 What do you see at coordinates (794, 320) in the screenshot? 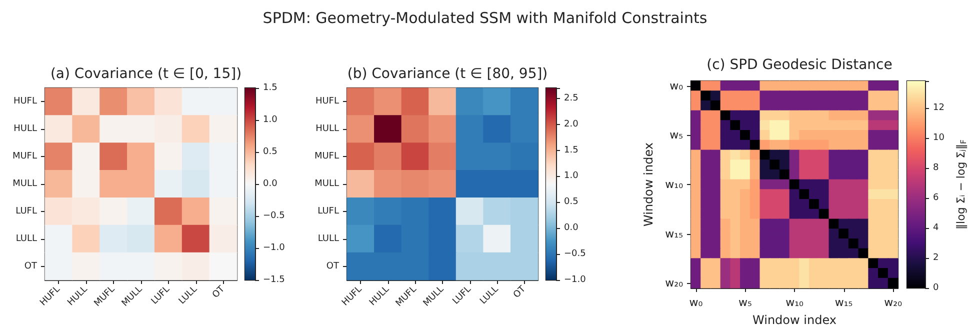
I see `x-axis-title: Window index` at bounding box center [794, 320].